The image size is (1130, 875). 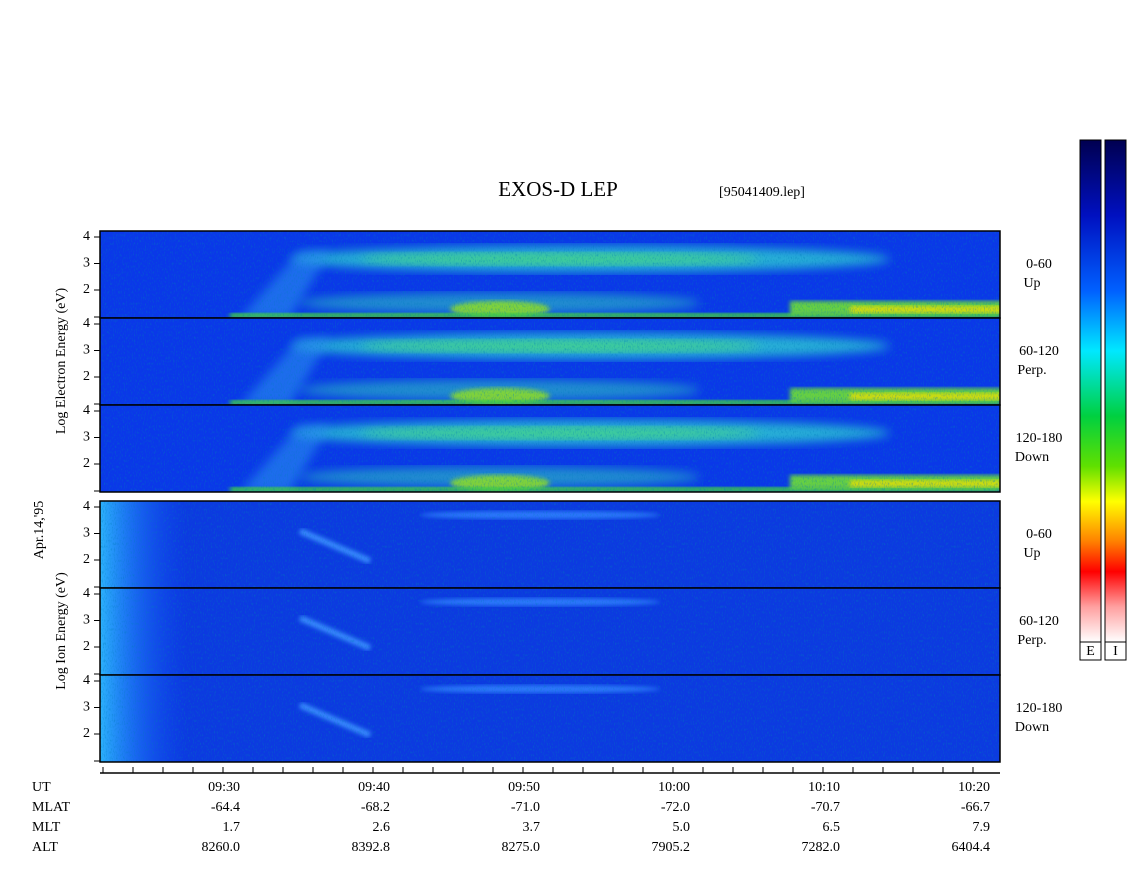 I want to click on row-value: 6404.4, so click(x=971, y=847).